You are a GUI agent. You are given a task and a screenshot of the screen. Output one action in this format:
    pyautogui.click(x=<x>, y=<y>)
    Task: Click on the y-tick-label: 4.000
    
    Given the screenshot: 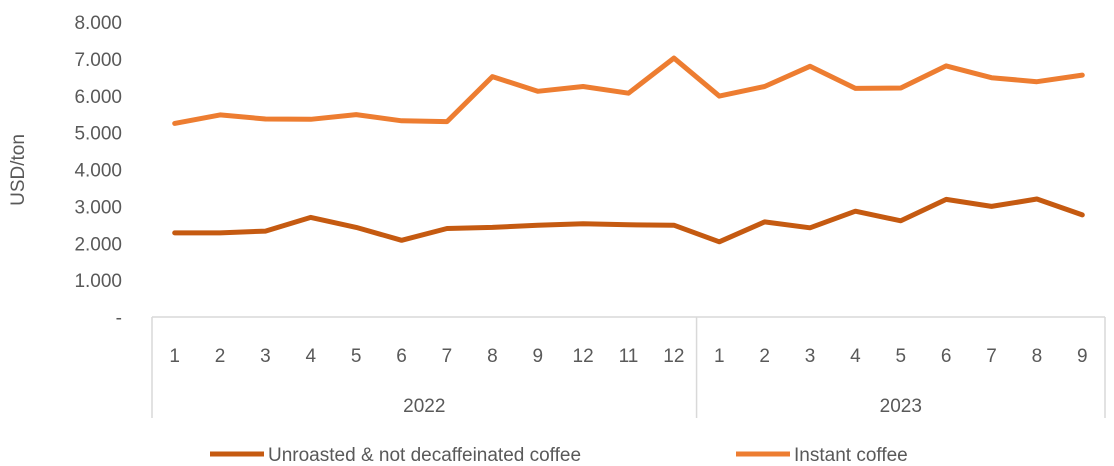 What is the action you would take?
    pyautogui.click(x=98, y=171)
    